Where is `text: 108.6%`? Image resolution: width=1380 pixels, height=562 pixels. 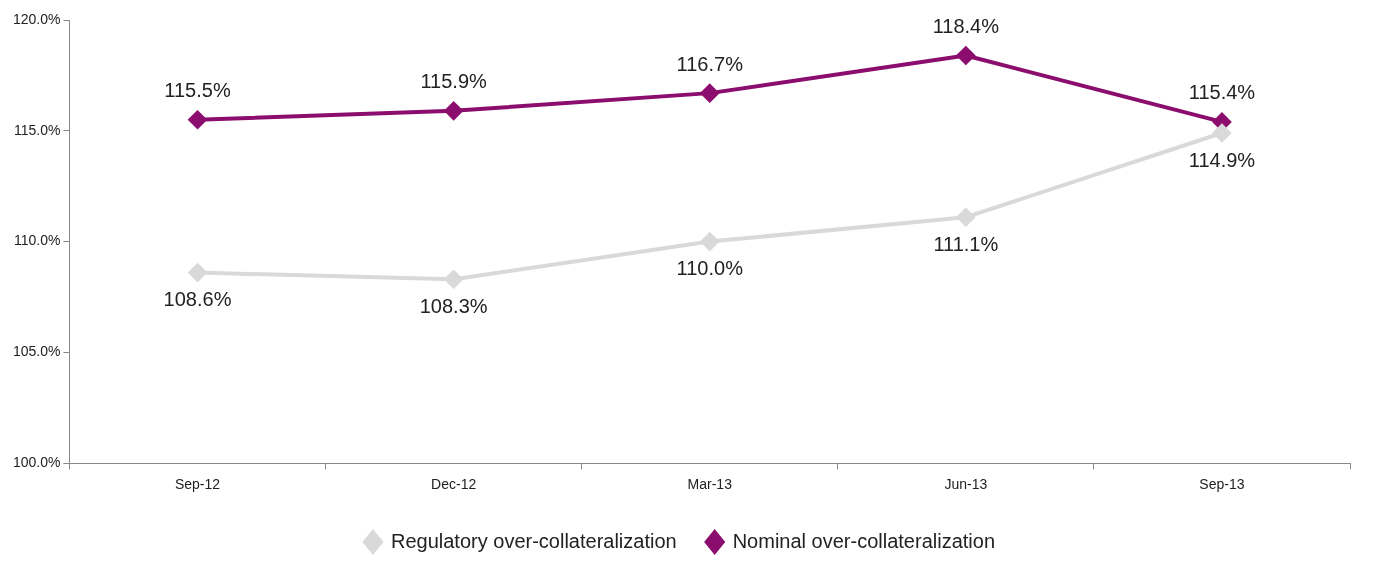 text: 108.6% is located at coordinates (197, 299).